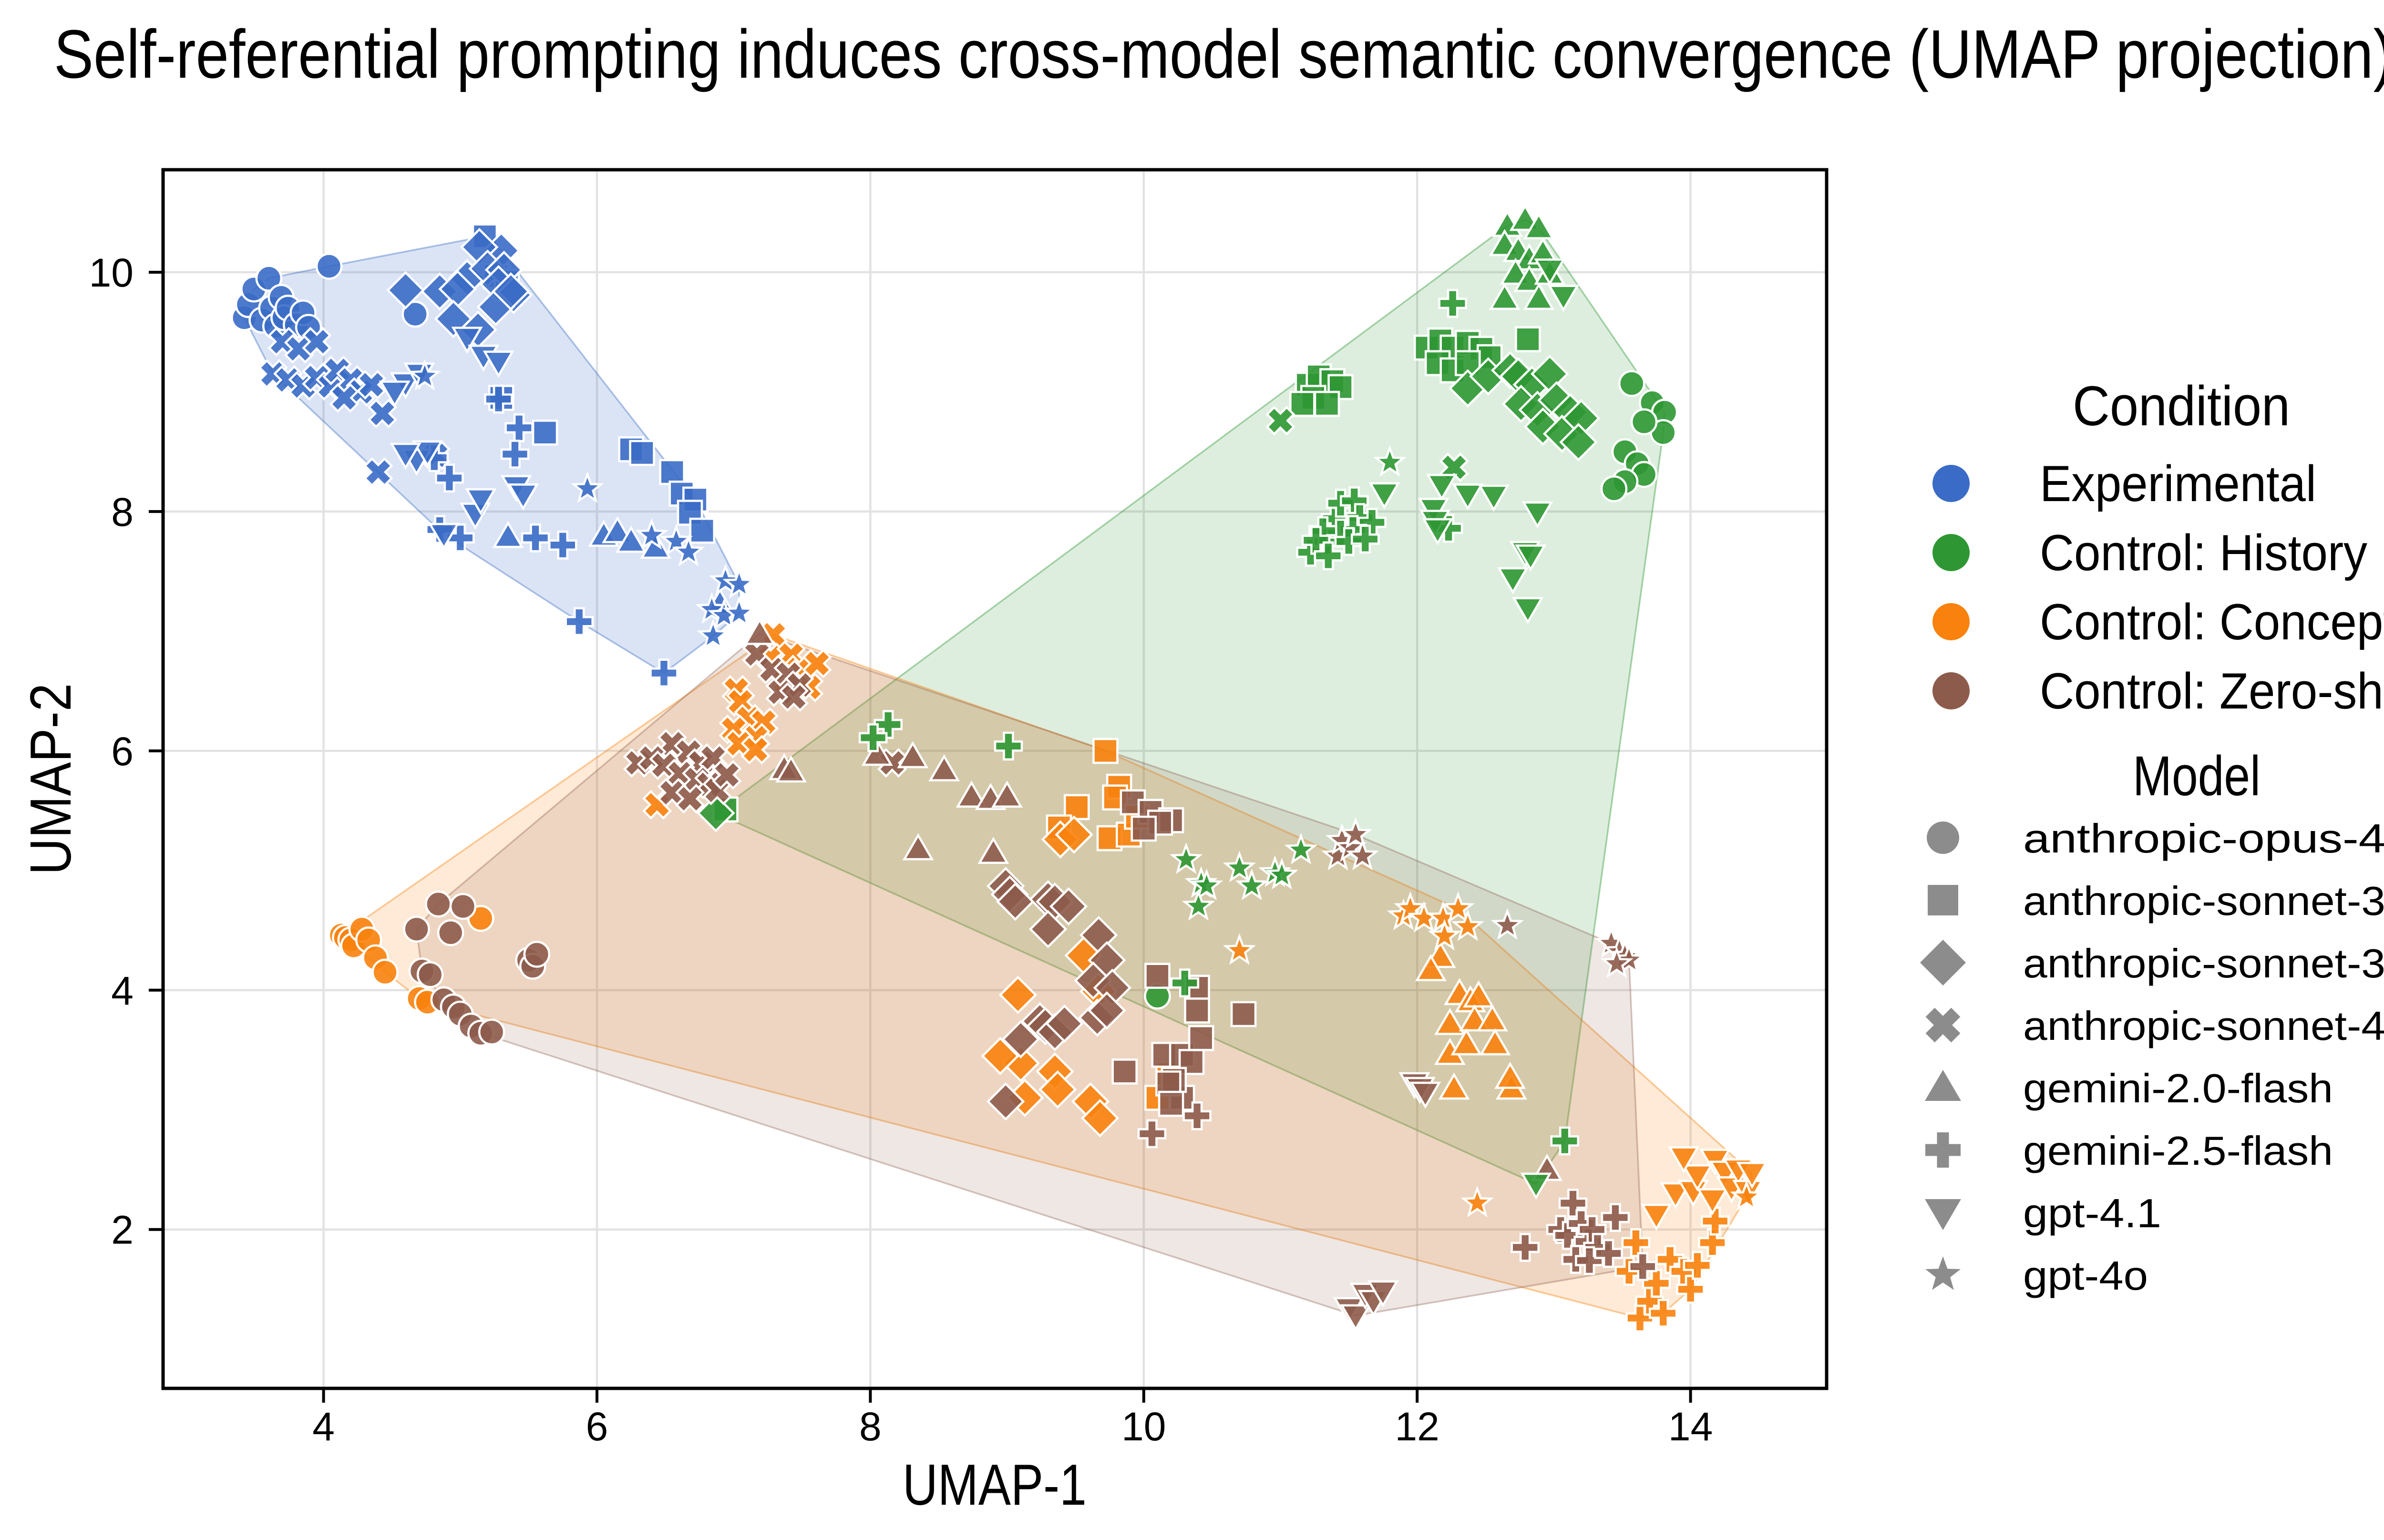  I want to click on svg-text: Experimental, so click(2178, 483).